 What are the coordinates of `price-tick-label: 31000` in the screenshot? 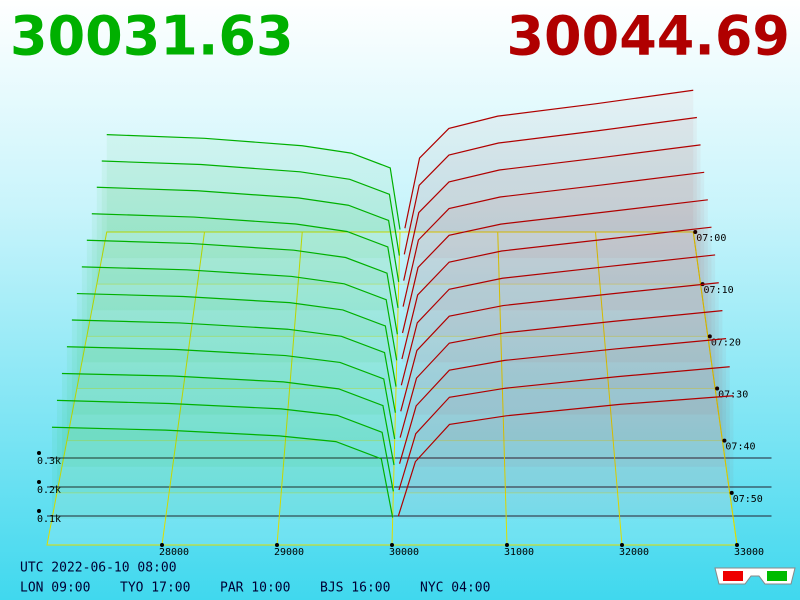 It's located at (519, 552).